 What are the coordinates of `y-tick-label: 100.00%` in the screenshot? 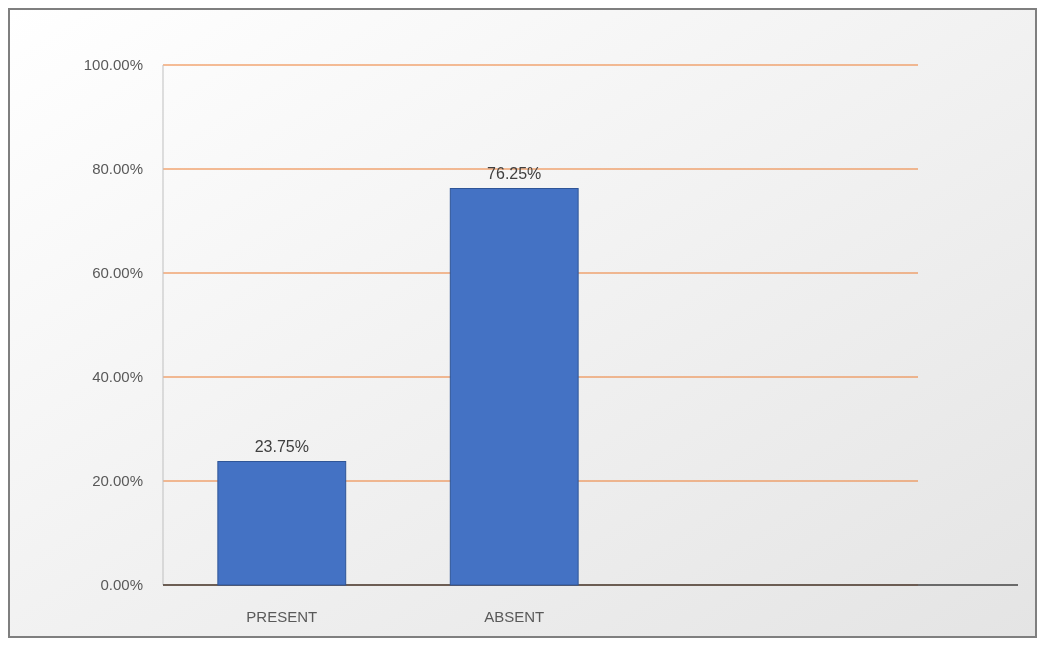 It's located at (113, 65).